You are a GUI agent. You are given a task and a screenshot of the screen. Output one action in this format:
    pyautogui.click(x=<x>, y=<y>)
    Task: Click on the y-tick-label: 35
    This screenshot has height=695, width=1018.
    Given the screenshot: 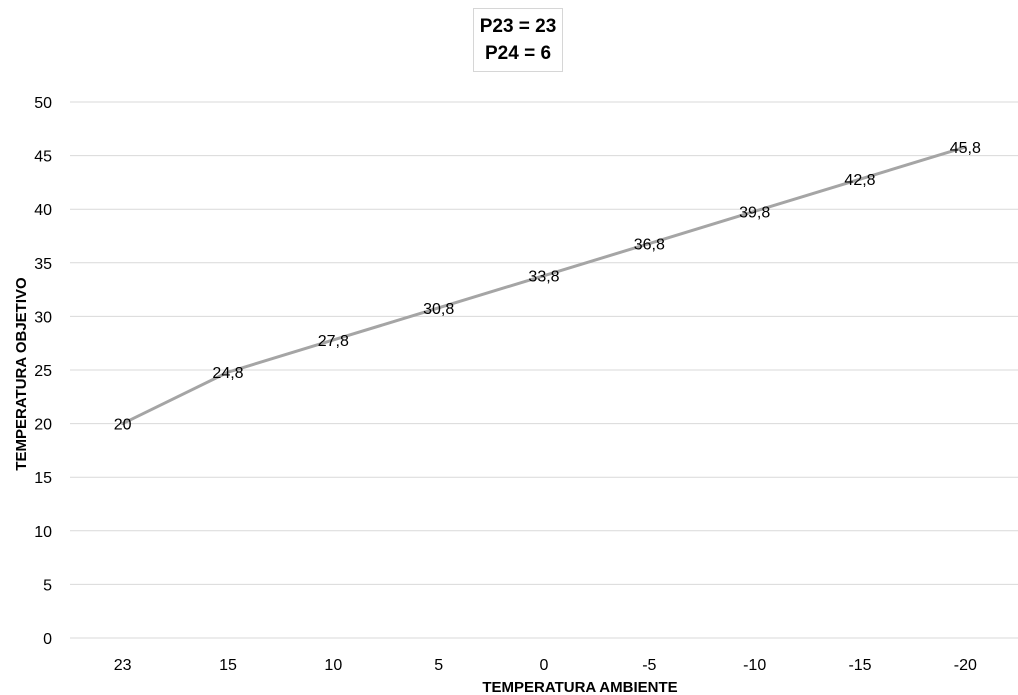 What is the action you would take?
    pyautogui.click(x=43, y=264)
    